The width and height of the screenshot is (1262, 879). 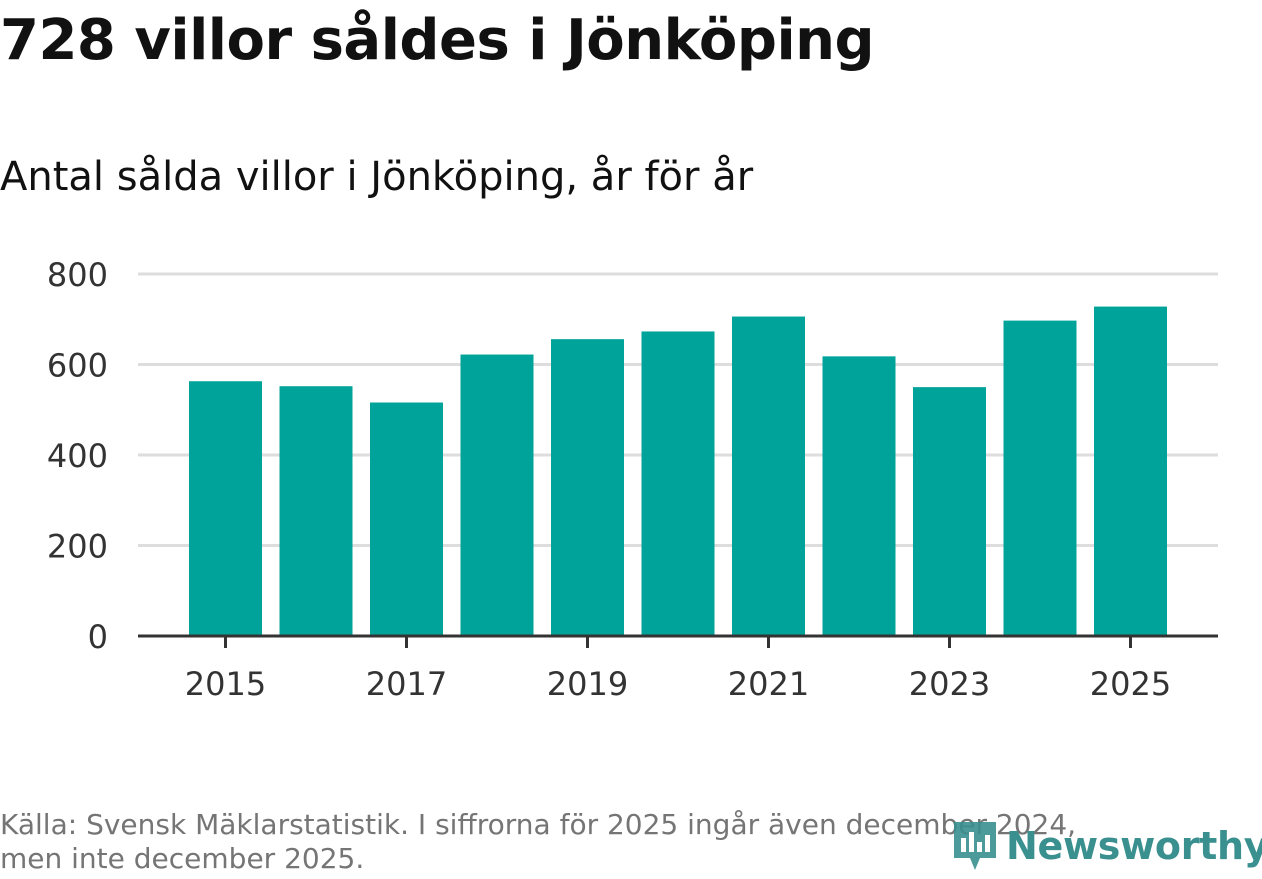 What do you see at coordinates (1040, 478) in the screenshot?
I see `bar-2024` at bounding box center [1040, 478].